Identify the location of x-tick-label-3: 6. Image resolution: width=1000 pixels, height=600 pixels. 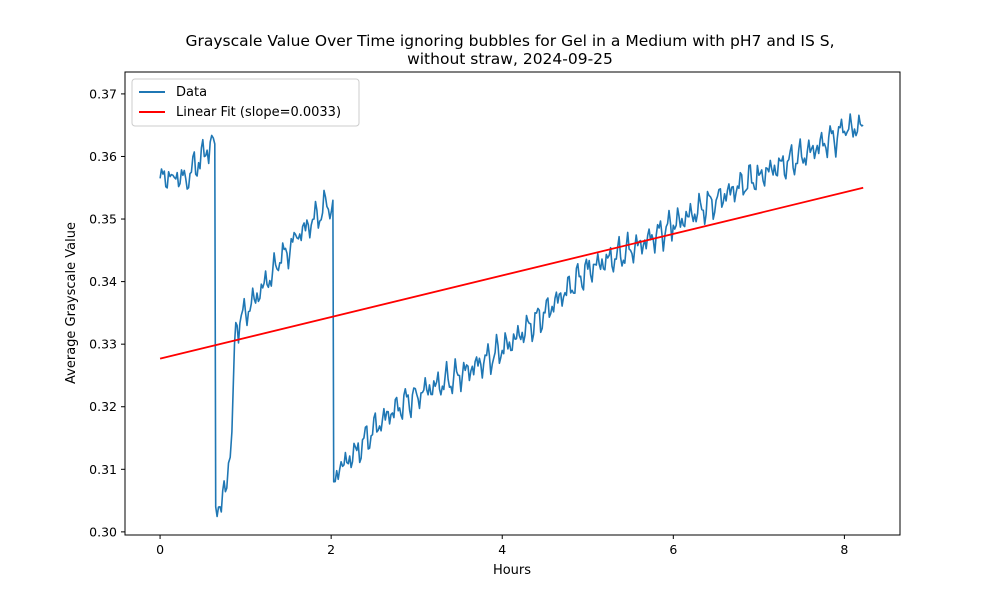
(673, 549).